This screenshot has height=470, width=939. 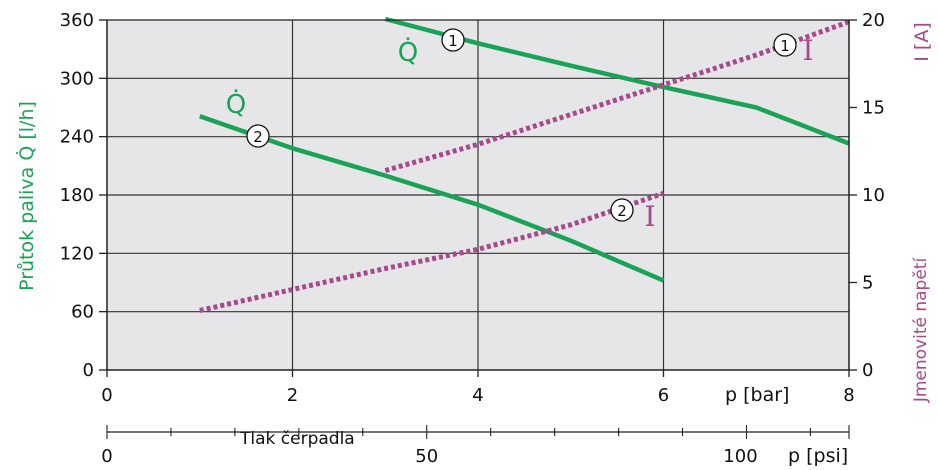 I want to click on series-label-i2: I, so click(x=649, y=216).